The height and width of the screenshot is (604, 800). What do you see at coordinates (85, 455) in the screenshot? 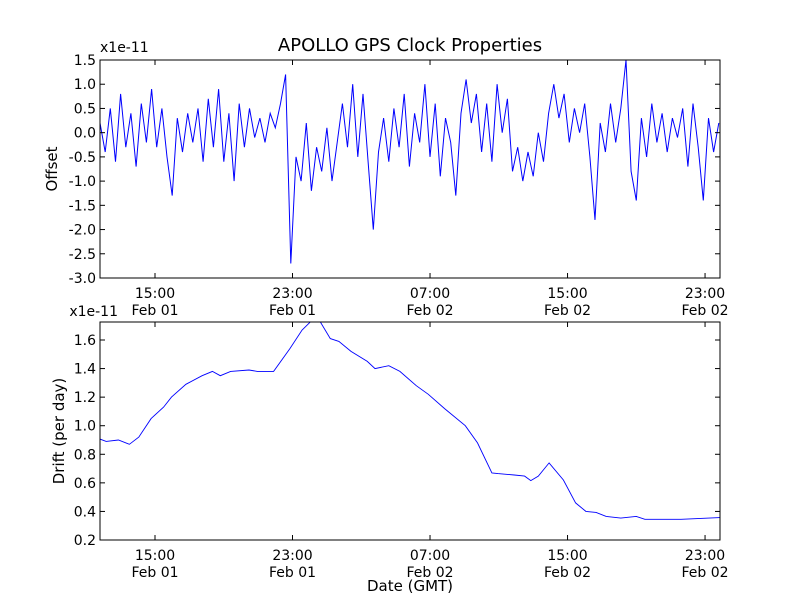
I see `y-tick-label: 0.8` at bounding box center [85, 455].